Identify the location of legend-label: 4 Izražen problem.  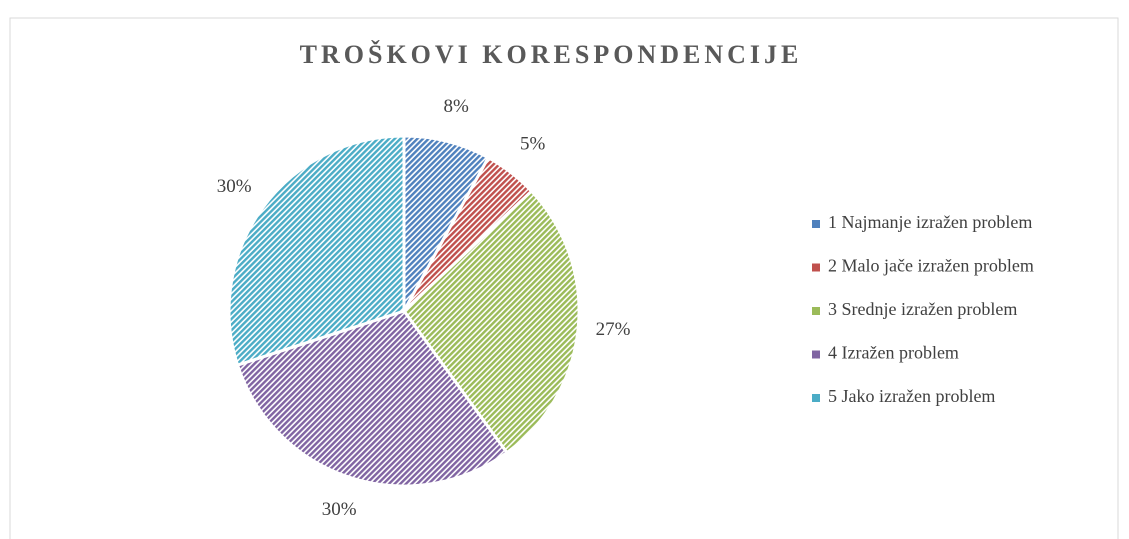
(893, 353).